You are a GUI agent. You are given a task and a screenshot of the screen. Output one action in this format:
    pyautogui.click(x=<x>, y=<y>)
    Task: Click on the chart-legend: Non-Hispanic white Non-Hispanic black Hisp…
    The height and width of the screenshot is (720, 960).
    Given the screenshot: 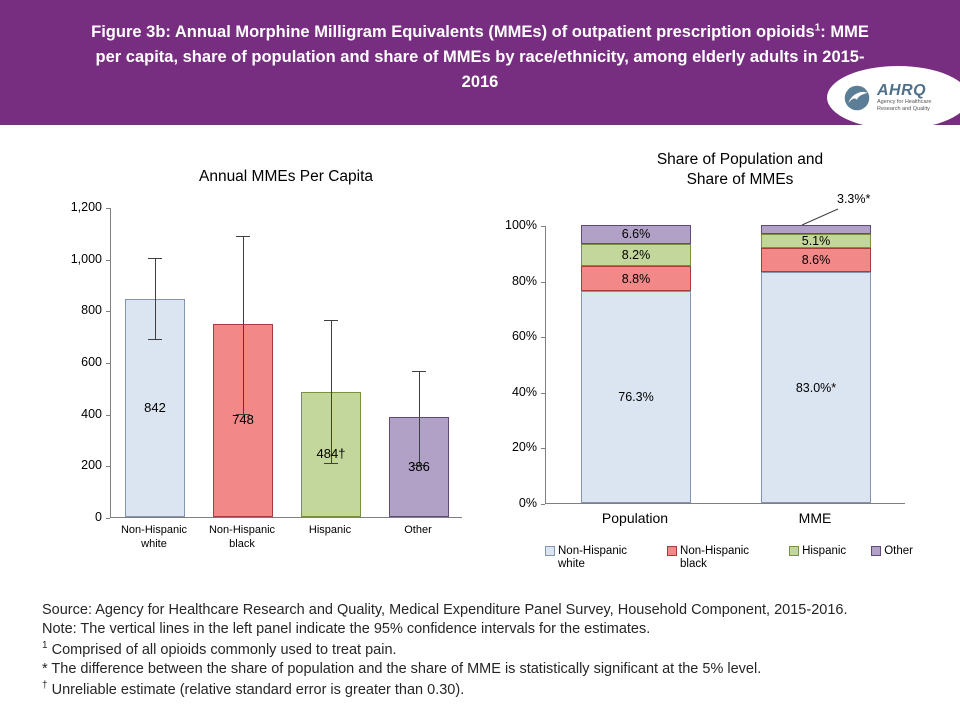 What is the action you would take?
    pyautogui.click(x=729, y=558)
    